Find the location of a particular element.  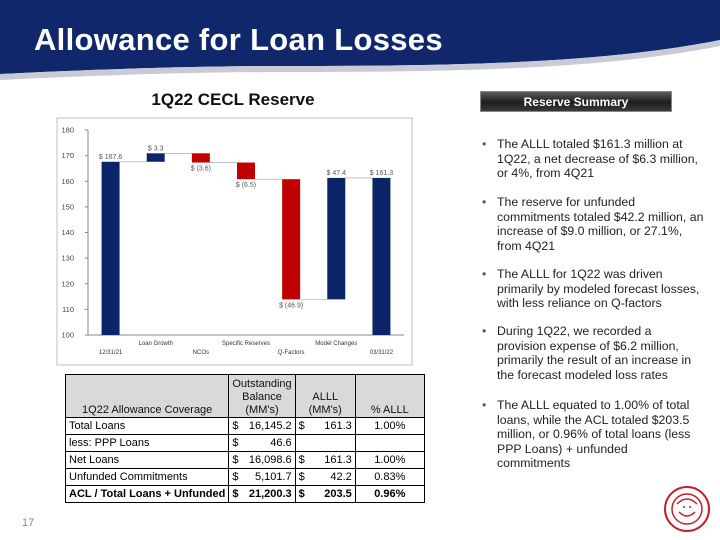

value-label: $ 47.4 is located at coordinates (337, 173).